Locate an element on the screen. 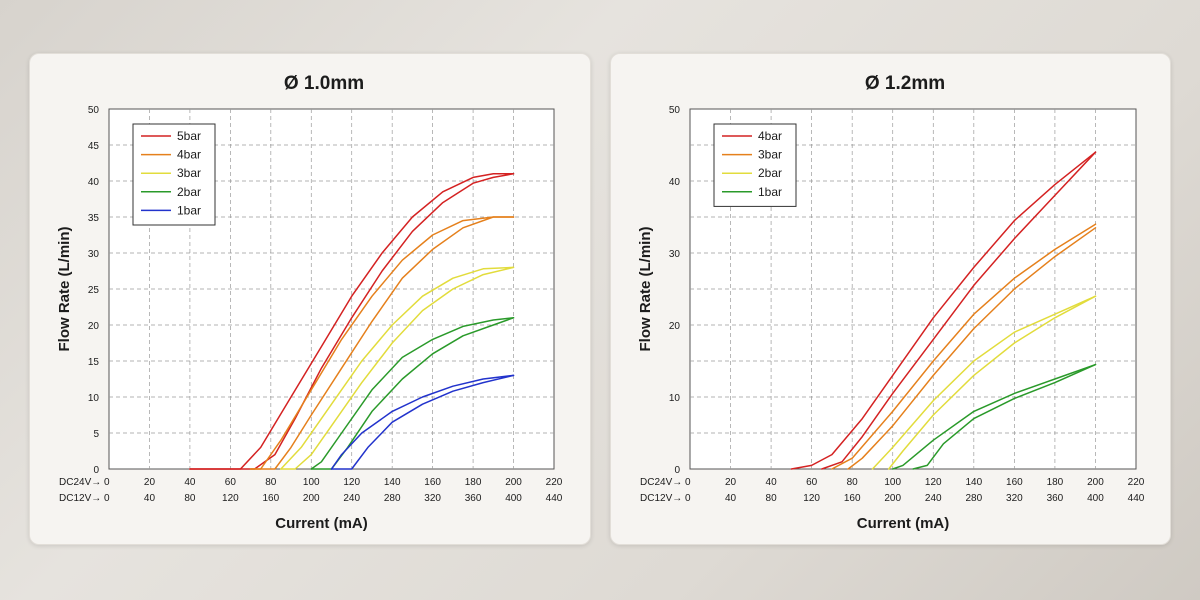  y-tick-label: 15 is located at coordinates (94, 362).